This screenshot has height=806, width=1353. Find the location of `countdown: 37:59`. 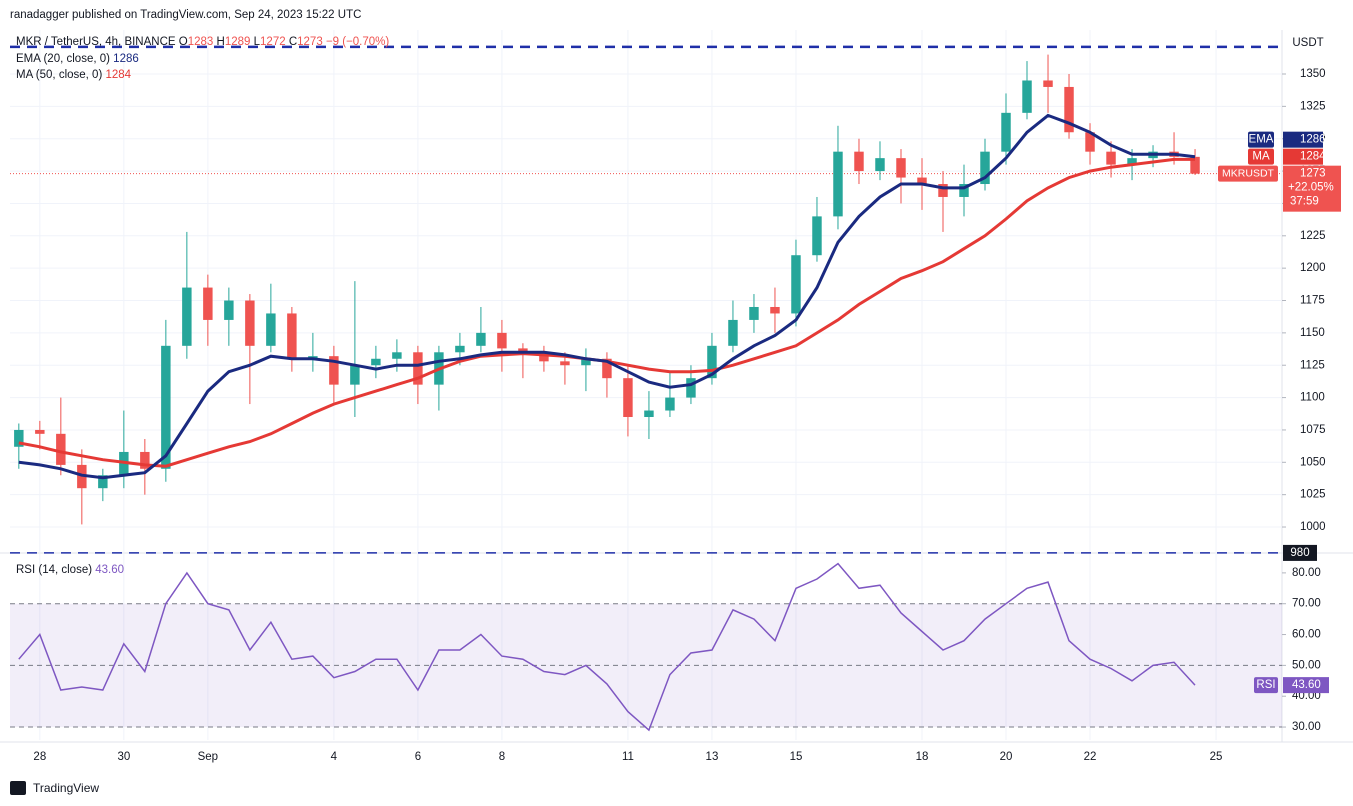

countdown: 37:59 is located at coordinates (1304, 202).